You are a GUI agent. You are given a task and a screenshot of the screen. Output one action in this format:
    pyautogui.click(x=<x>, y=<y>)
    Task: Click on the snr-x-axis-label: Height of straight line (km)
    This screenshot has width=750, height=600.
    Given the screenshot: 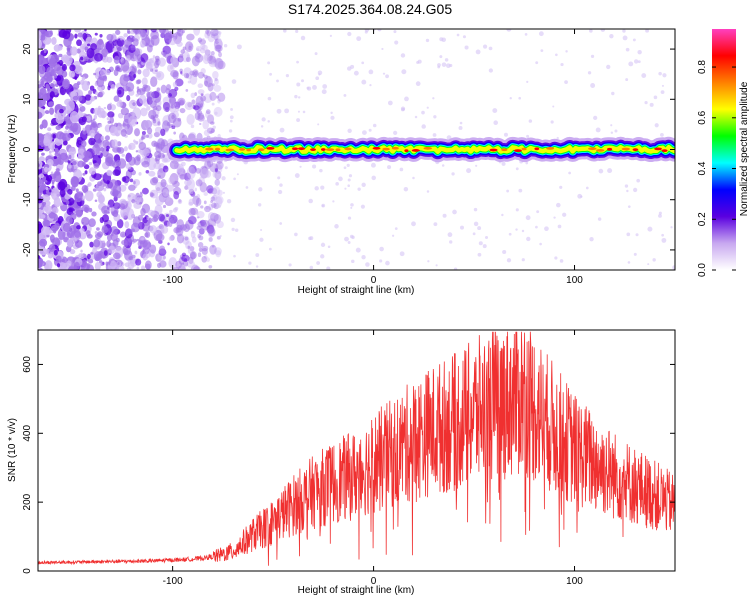 What is the action you would take?
    pyautogui.click(x=356, y=590)
    